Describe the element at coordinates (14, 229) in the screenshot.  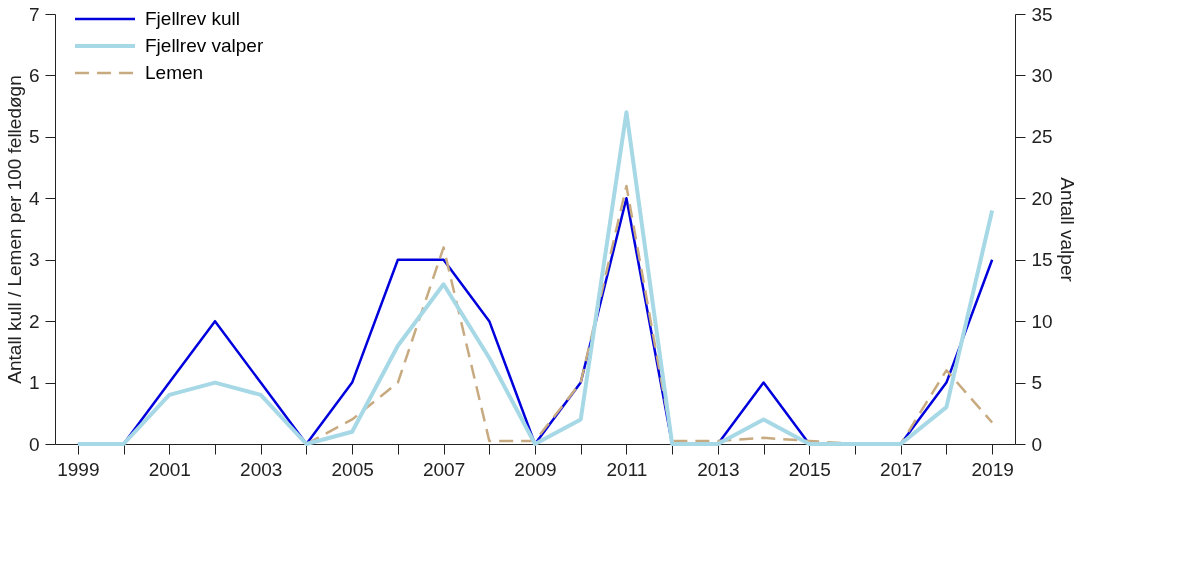
I see `y-axis-title: Antall kull / Lemen per 100 felledøgn` at that location.